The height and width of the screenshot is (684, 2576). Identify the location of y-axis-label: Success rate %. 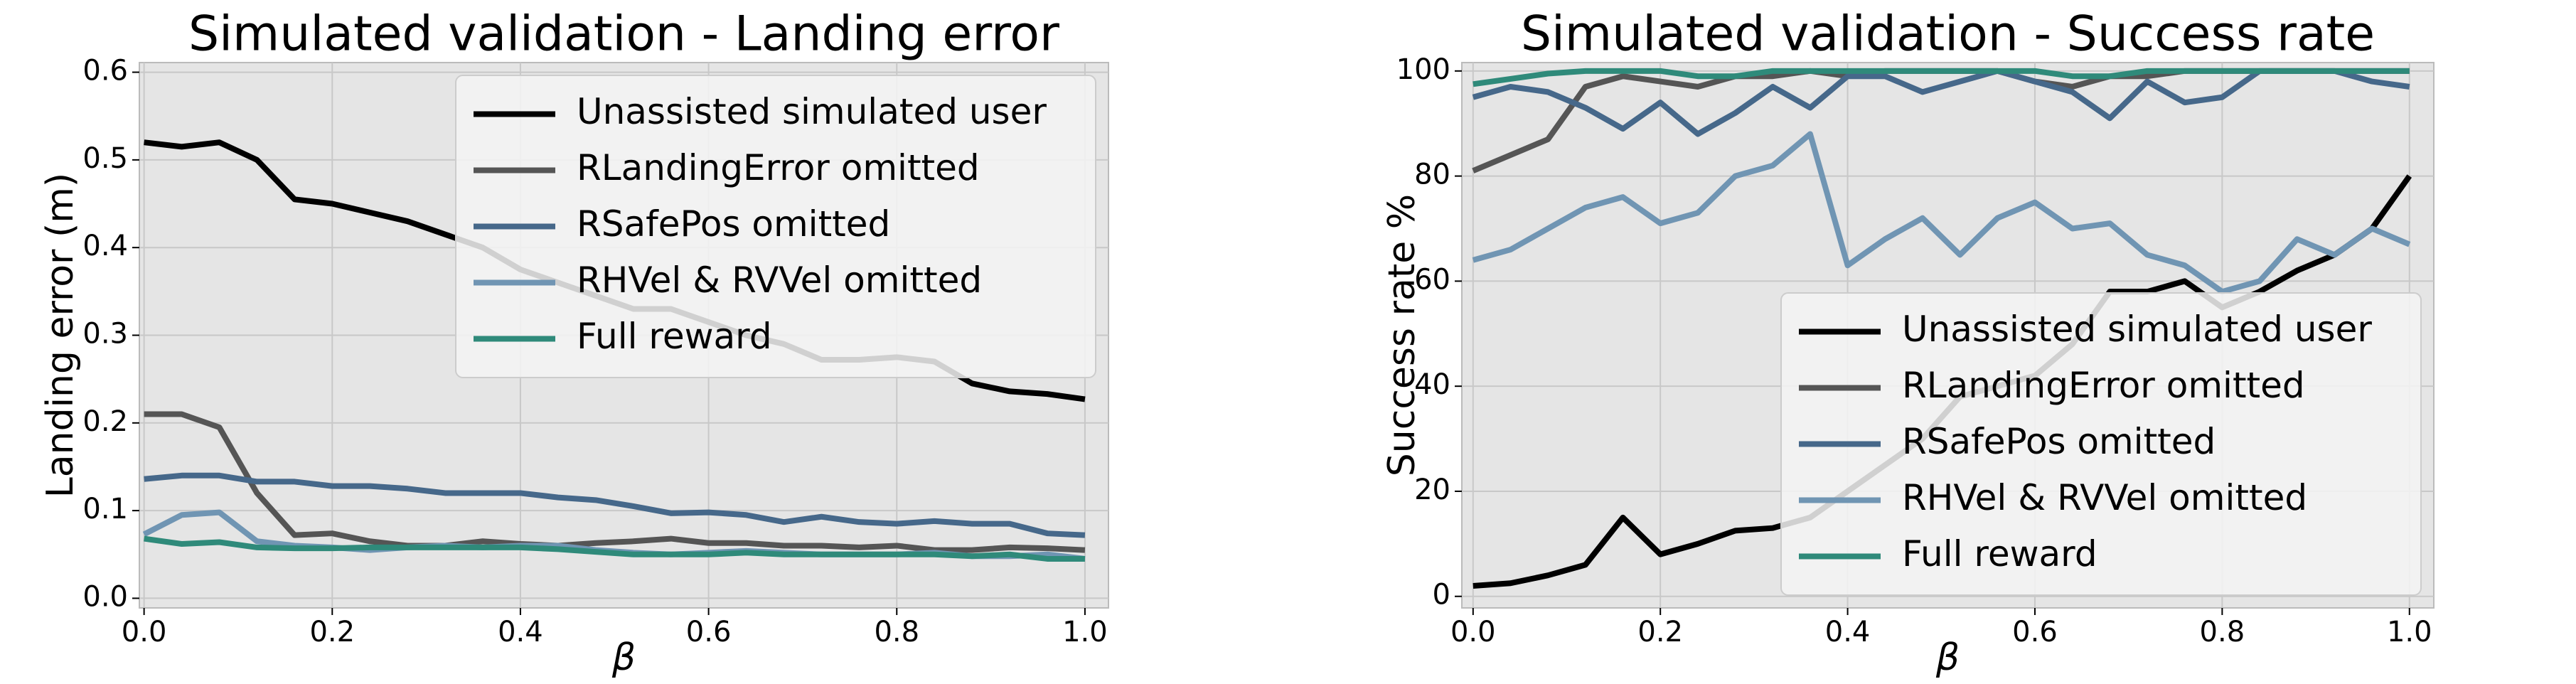
(1402, 335).